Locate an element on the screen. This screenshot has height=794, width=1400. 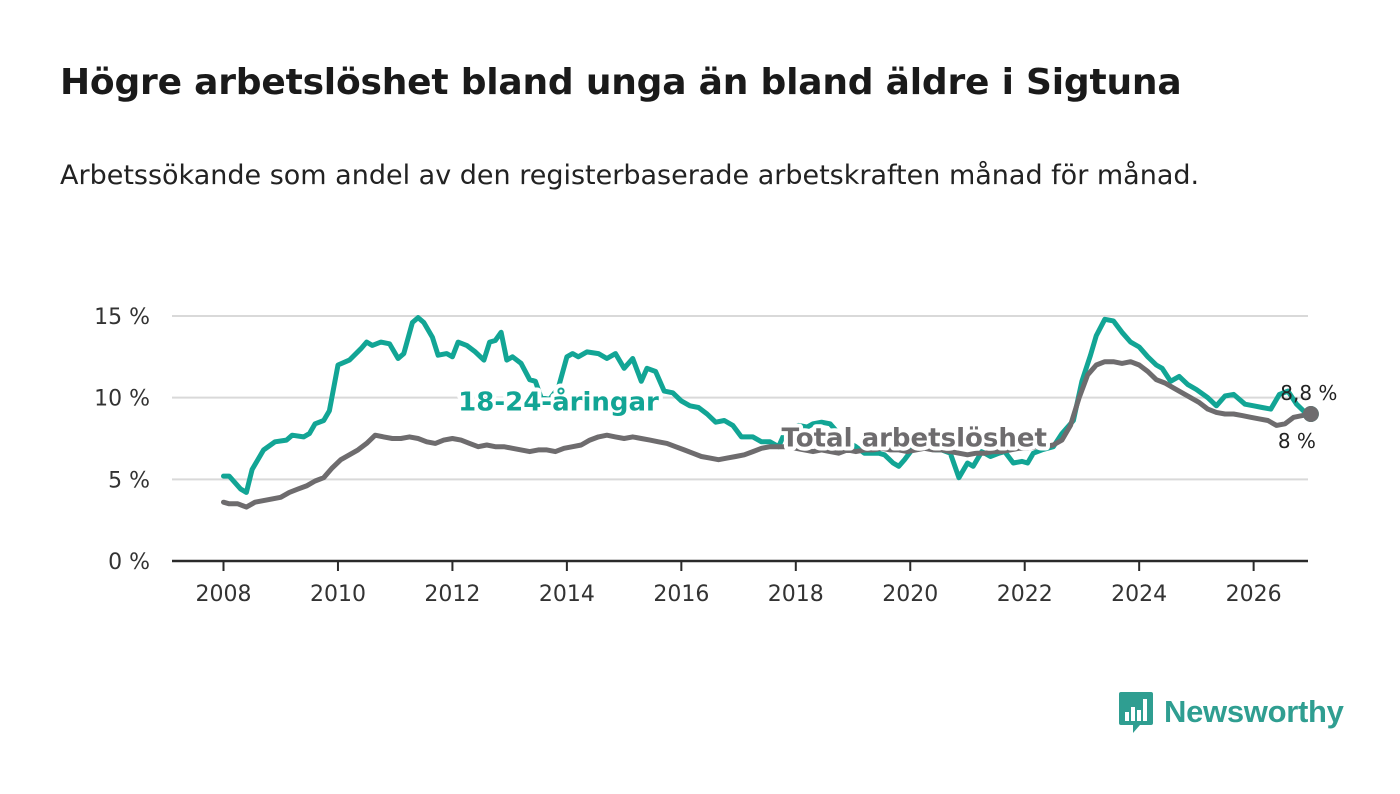
bar-chart-speech-bubble-icon is located at coordinates (1136, 712).